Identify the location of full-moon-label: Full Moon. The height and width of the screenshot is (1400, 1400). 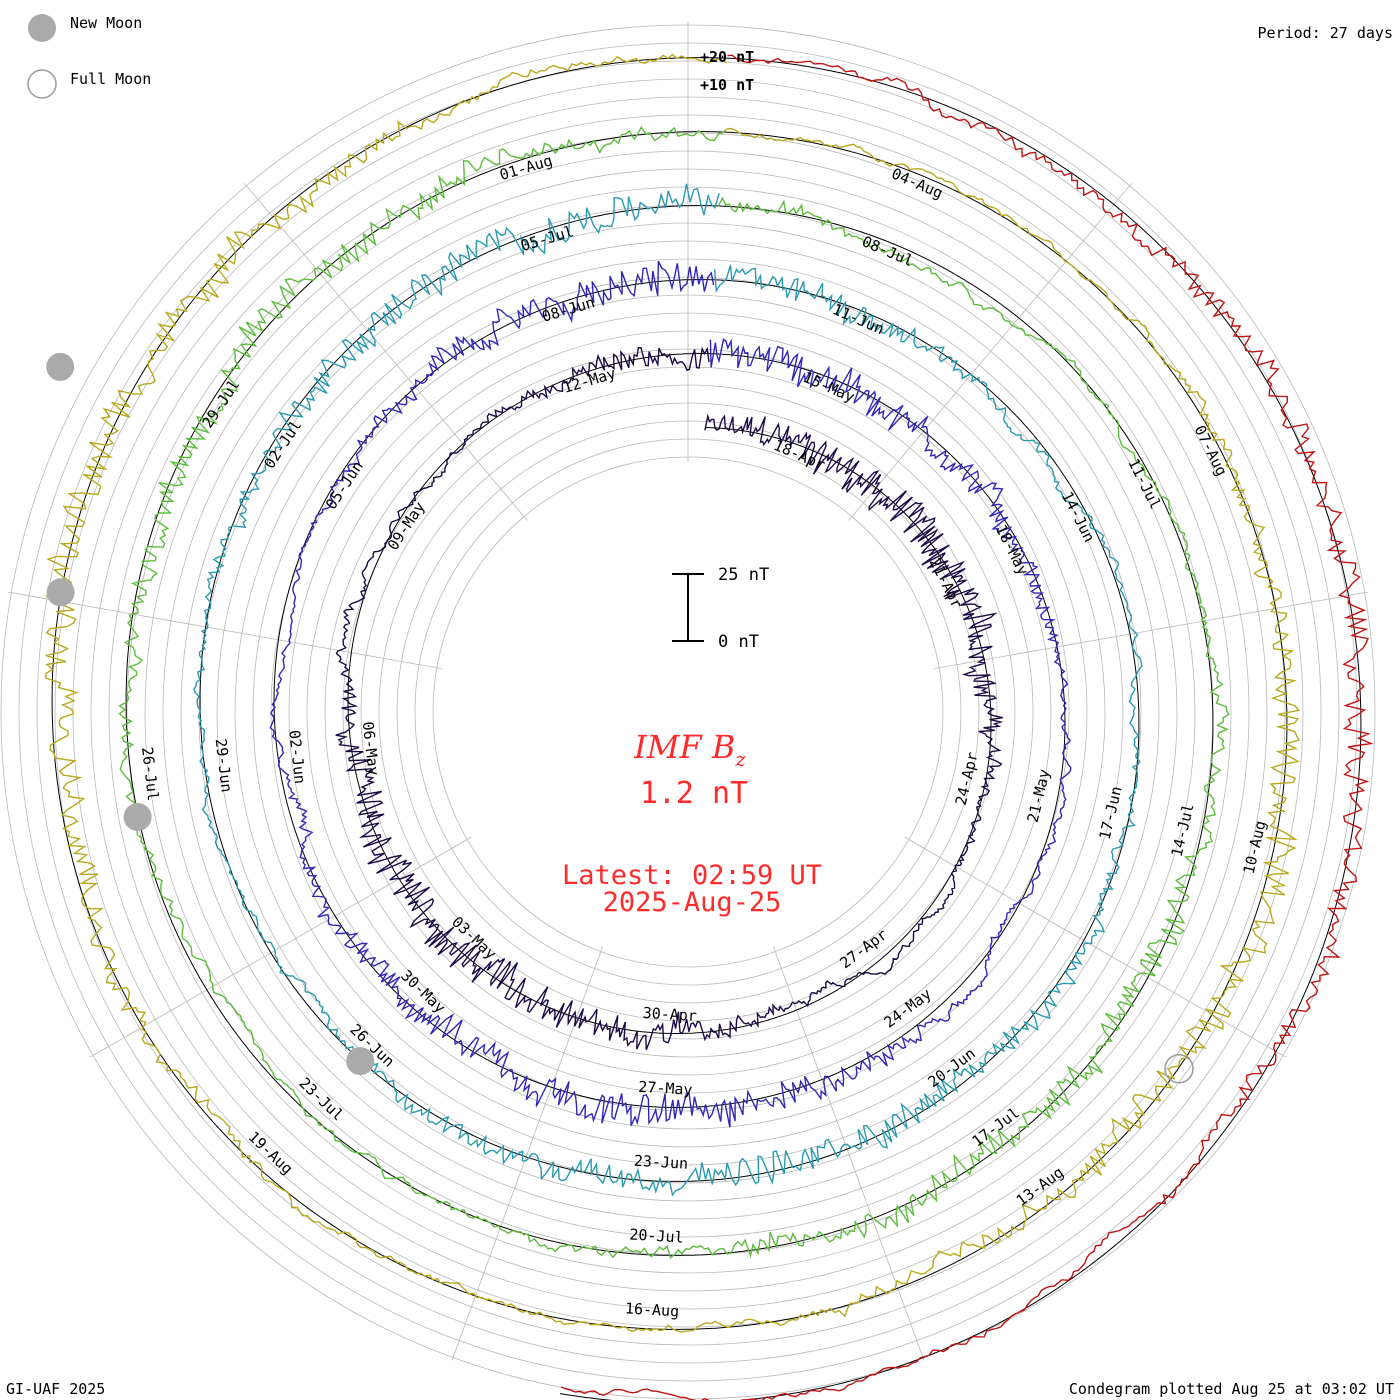
(110, 79).